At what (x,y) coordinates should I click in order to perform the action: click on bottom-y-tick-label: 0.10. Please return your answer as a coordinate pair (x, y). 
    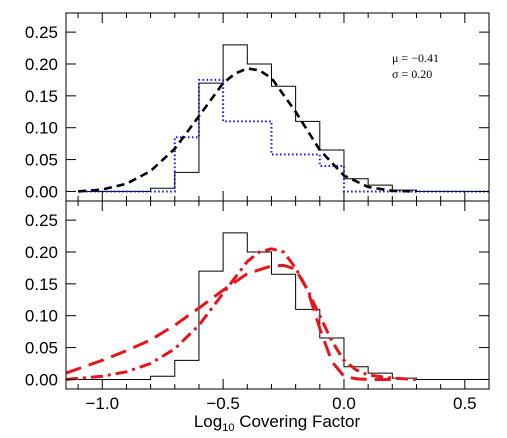
    Looking at the image, I should click on (41, 316).